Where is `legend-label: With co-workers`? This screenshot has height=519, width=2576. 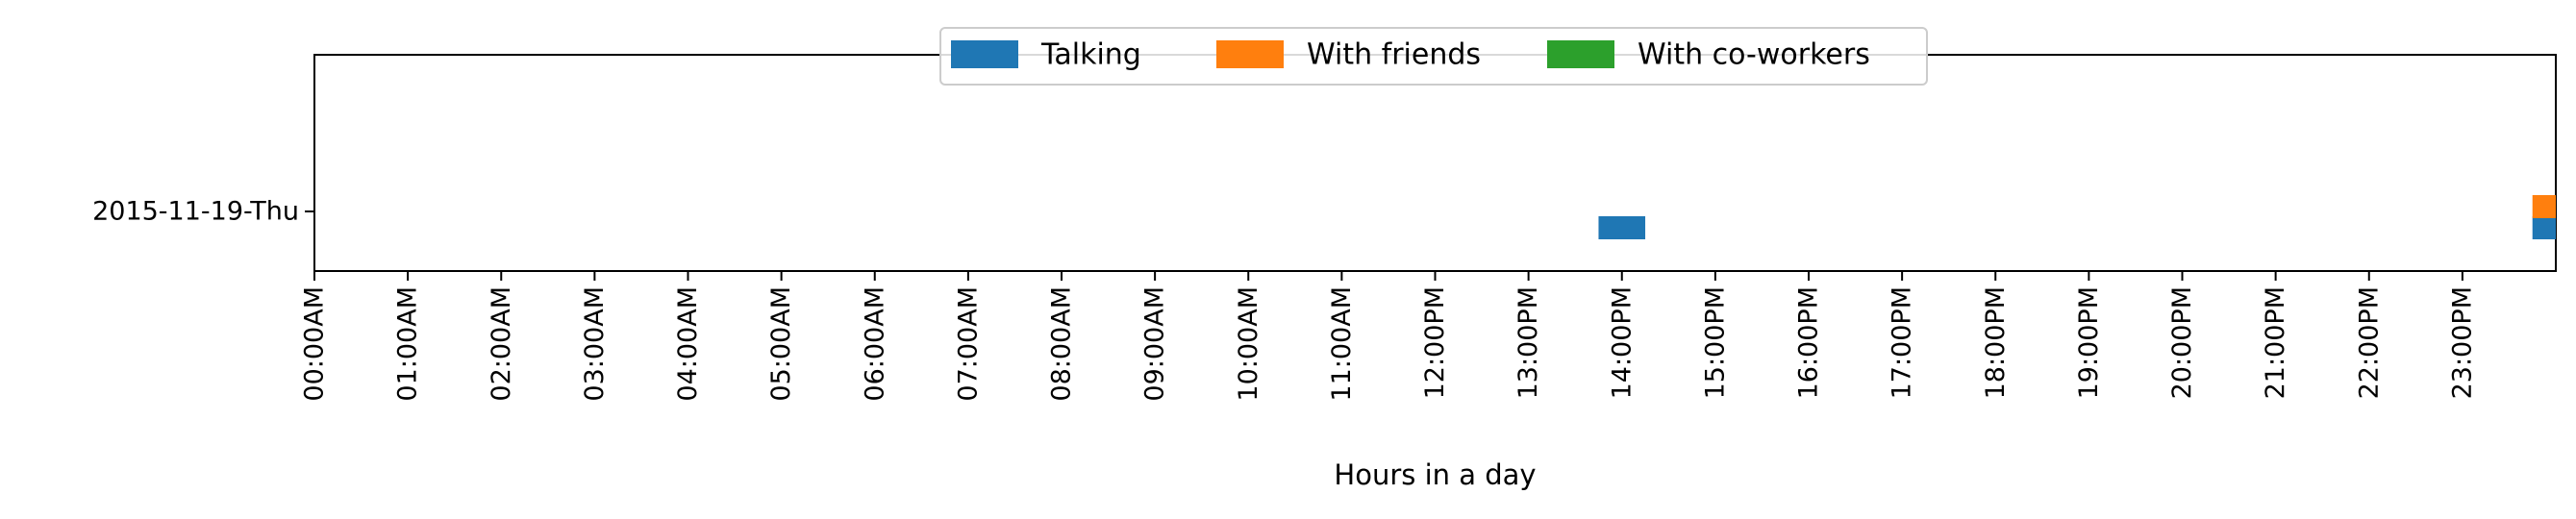 legend-label: With co-workers is located at coordinates (1754, 55).